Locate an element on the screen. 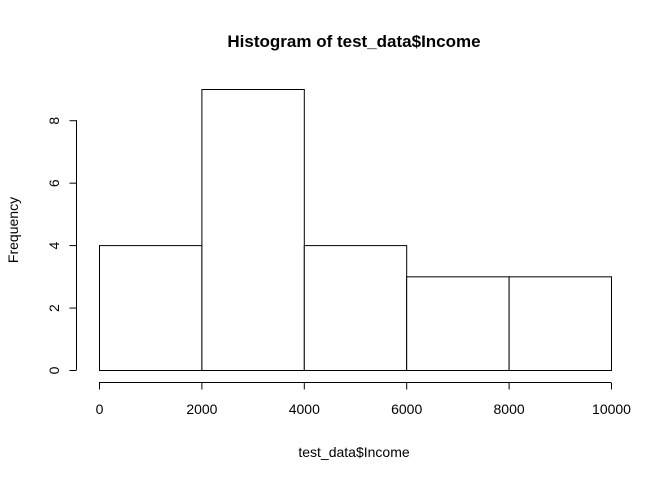 The height and width of the screenshot is (480, 672). y-tick-label-1: 2 is located at coordinates (54, 308).